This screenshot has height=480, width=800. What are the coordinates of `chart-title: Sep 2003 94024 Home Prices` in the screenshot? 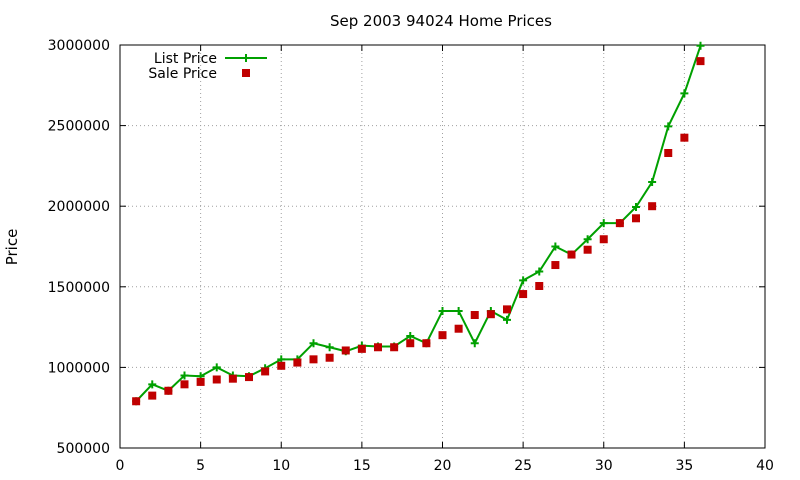 It's located at (441, 21).